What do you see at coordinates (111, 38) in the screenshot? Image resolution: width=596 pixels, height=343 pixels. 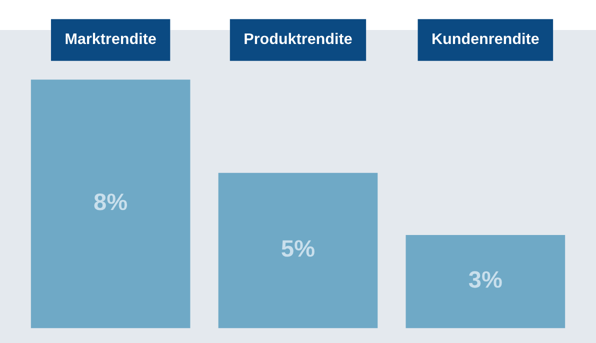 I see `x-tick-label: Marktrendite` at bounding box center [111, 38].